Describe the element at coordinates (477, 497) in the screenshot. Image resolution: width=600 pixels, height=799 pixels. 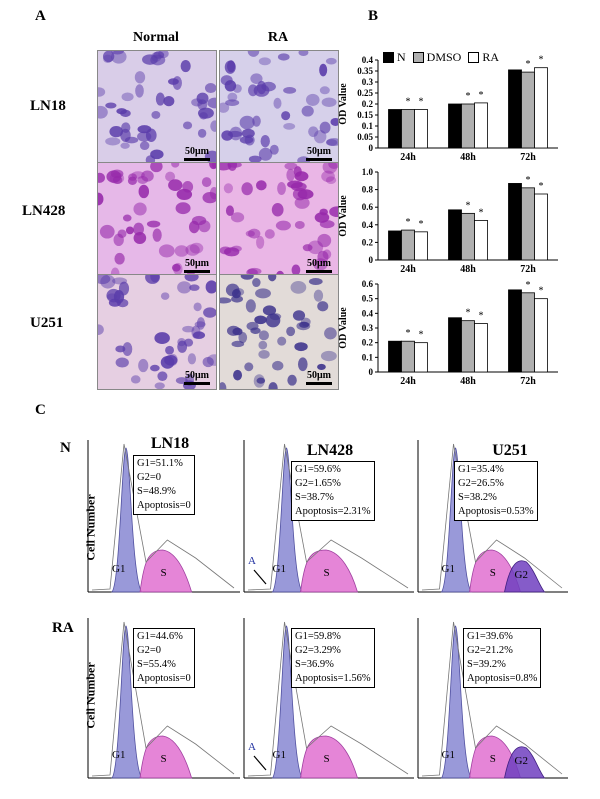
I see `stat-line: S=38.2%` at that location.